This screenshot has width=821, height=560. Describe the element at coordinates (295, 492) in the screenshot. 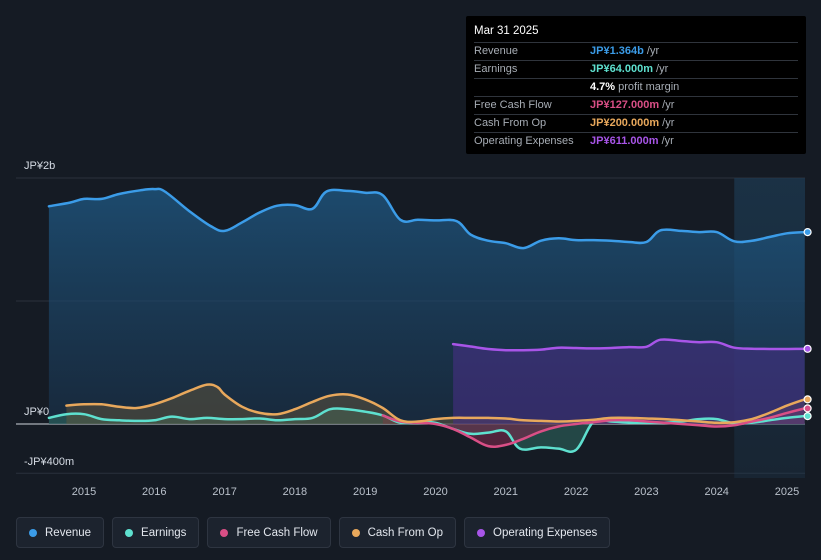

I see `x-tick-label: 2018` at that location.